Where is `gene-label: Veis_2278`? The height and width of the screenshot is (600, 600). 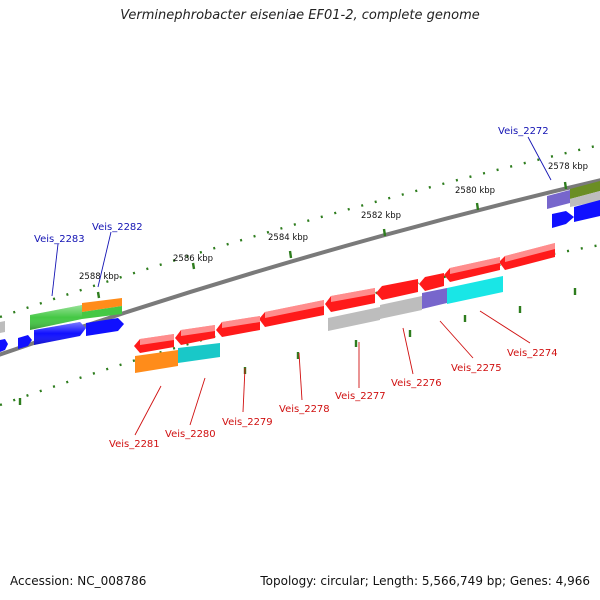 gene-label: Veis_2278 is located at coordinates (304, 409).